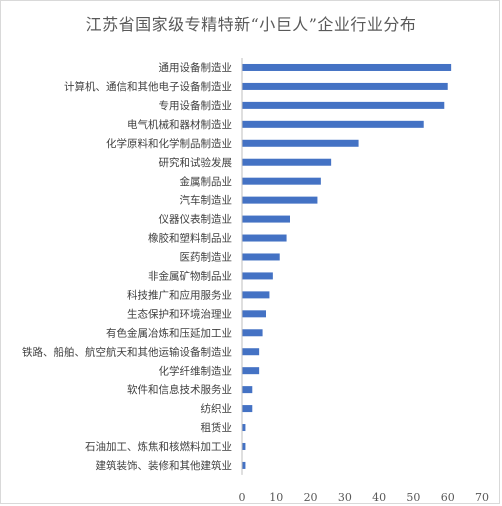  What do you see at coordinates (190, 238) in the screenshot?
I see `category-label: 橡胶和塑料制品业` at bounding box center [190, 238].